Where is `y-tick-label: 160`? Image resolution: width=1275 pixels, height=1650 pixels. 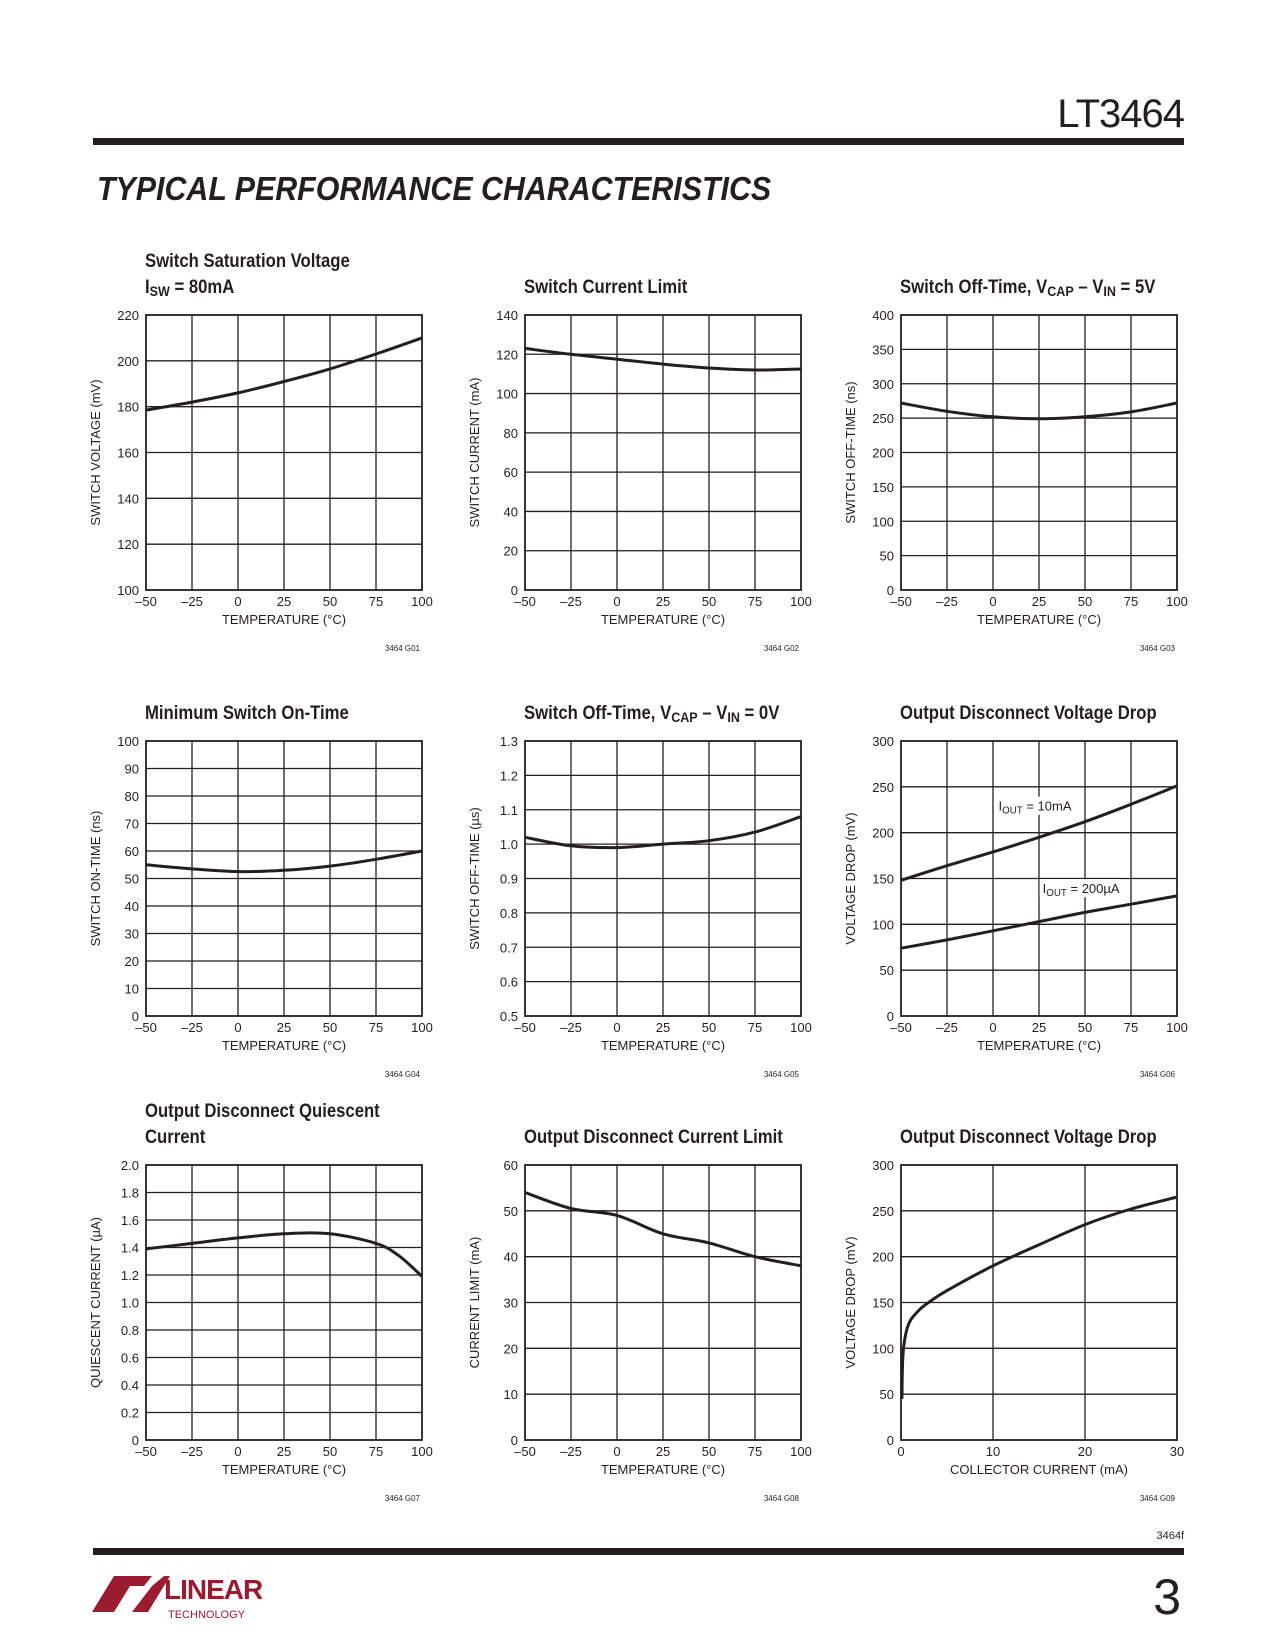
y-tick-label: 160 is located at coordinates (128, 453).